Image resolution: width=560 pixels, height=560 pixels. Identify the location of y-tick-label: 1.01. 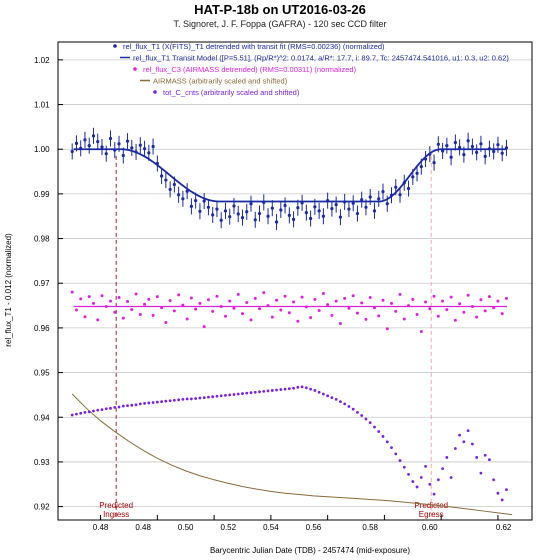
(42, 105).